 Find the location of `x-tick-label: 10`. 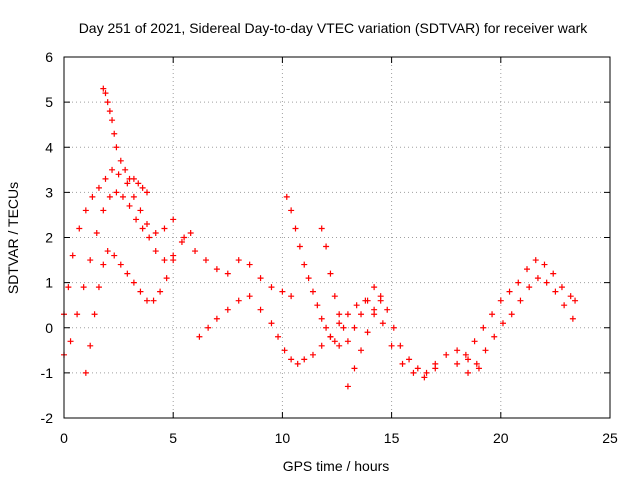

x-tick-label: 10 is located at coordinates (283, 438).